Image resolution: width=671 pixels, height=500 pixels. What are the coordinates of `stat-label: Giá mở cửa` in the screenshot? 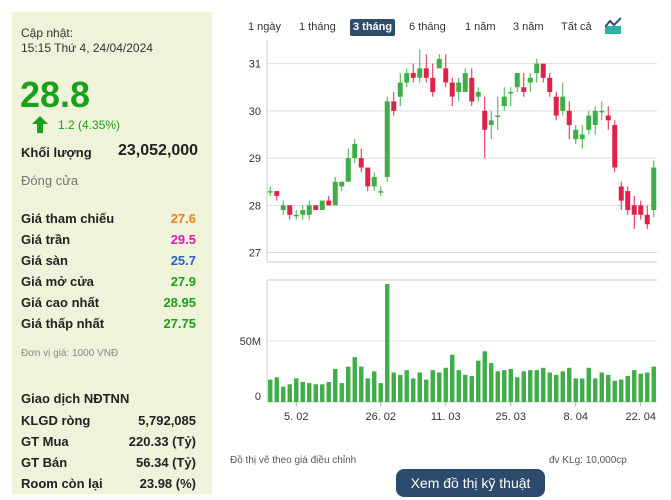 It's located at (57, 281).